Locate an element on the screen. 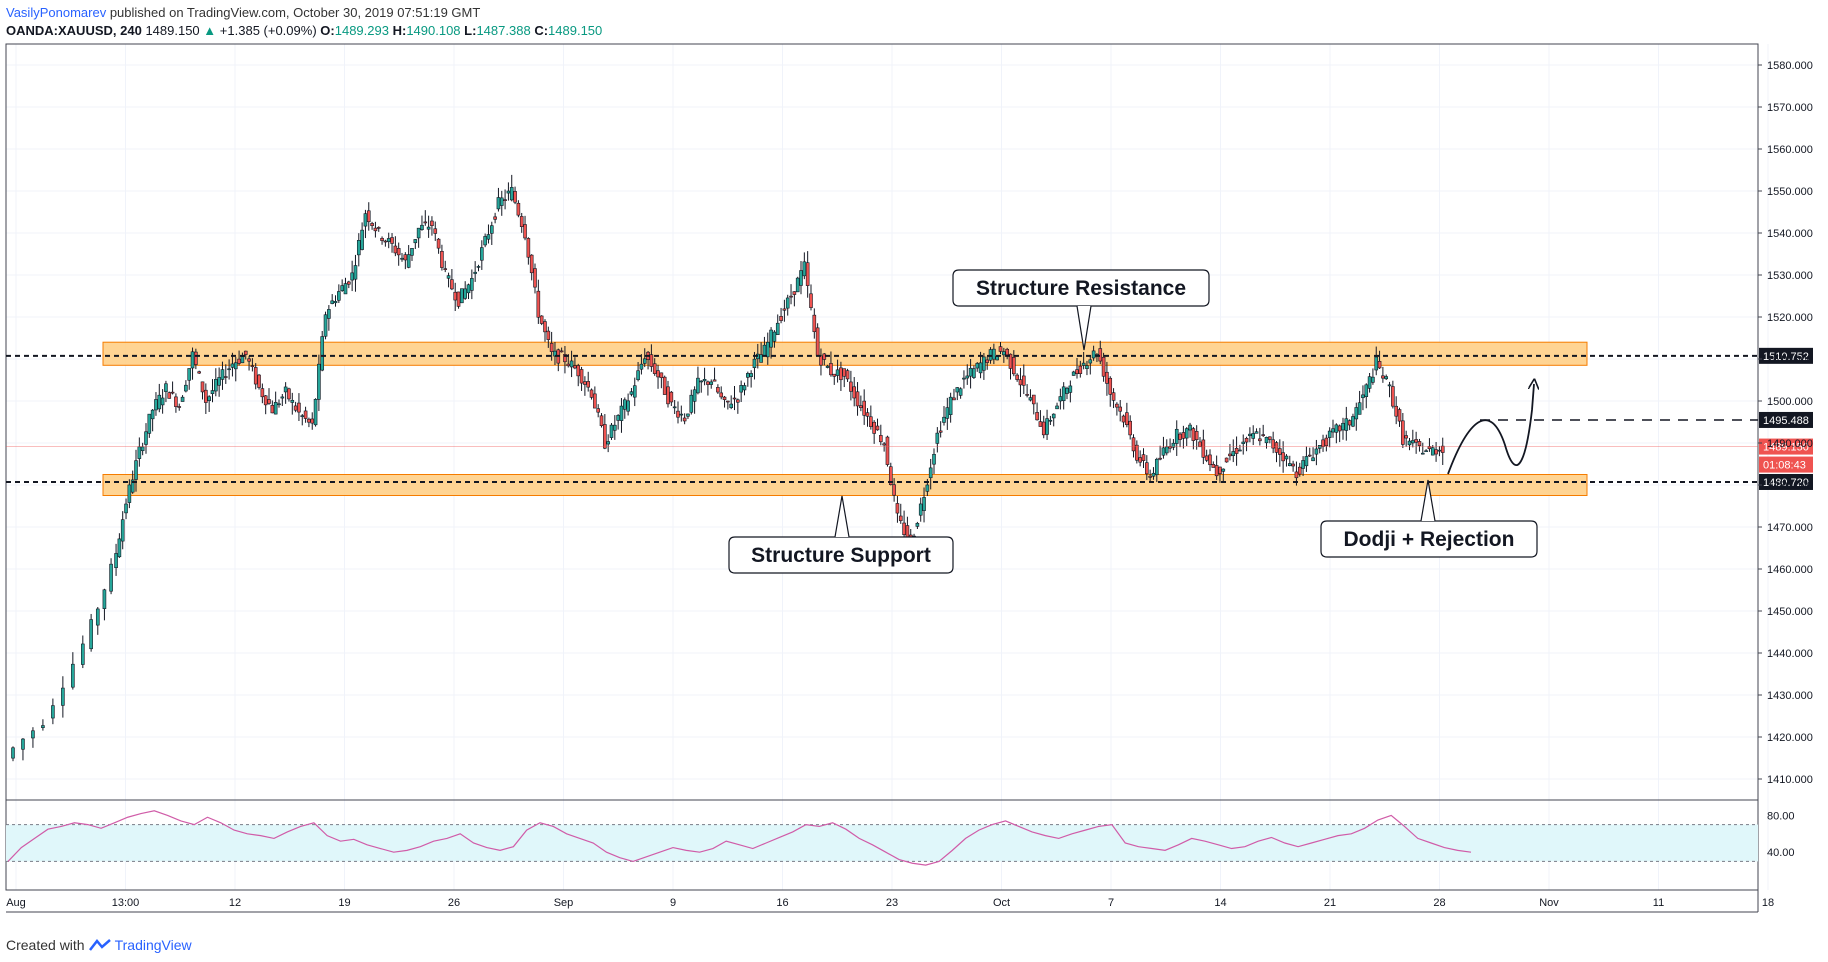 Image resolution: width=1828 pixels, height=962 pixels. y-tick-label: 1530.000 is located at coordinates (1790, 276).